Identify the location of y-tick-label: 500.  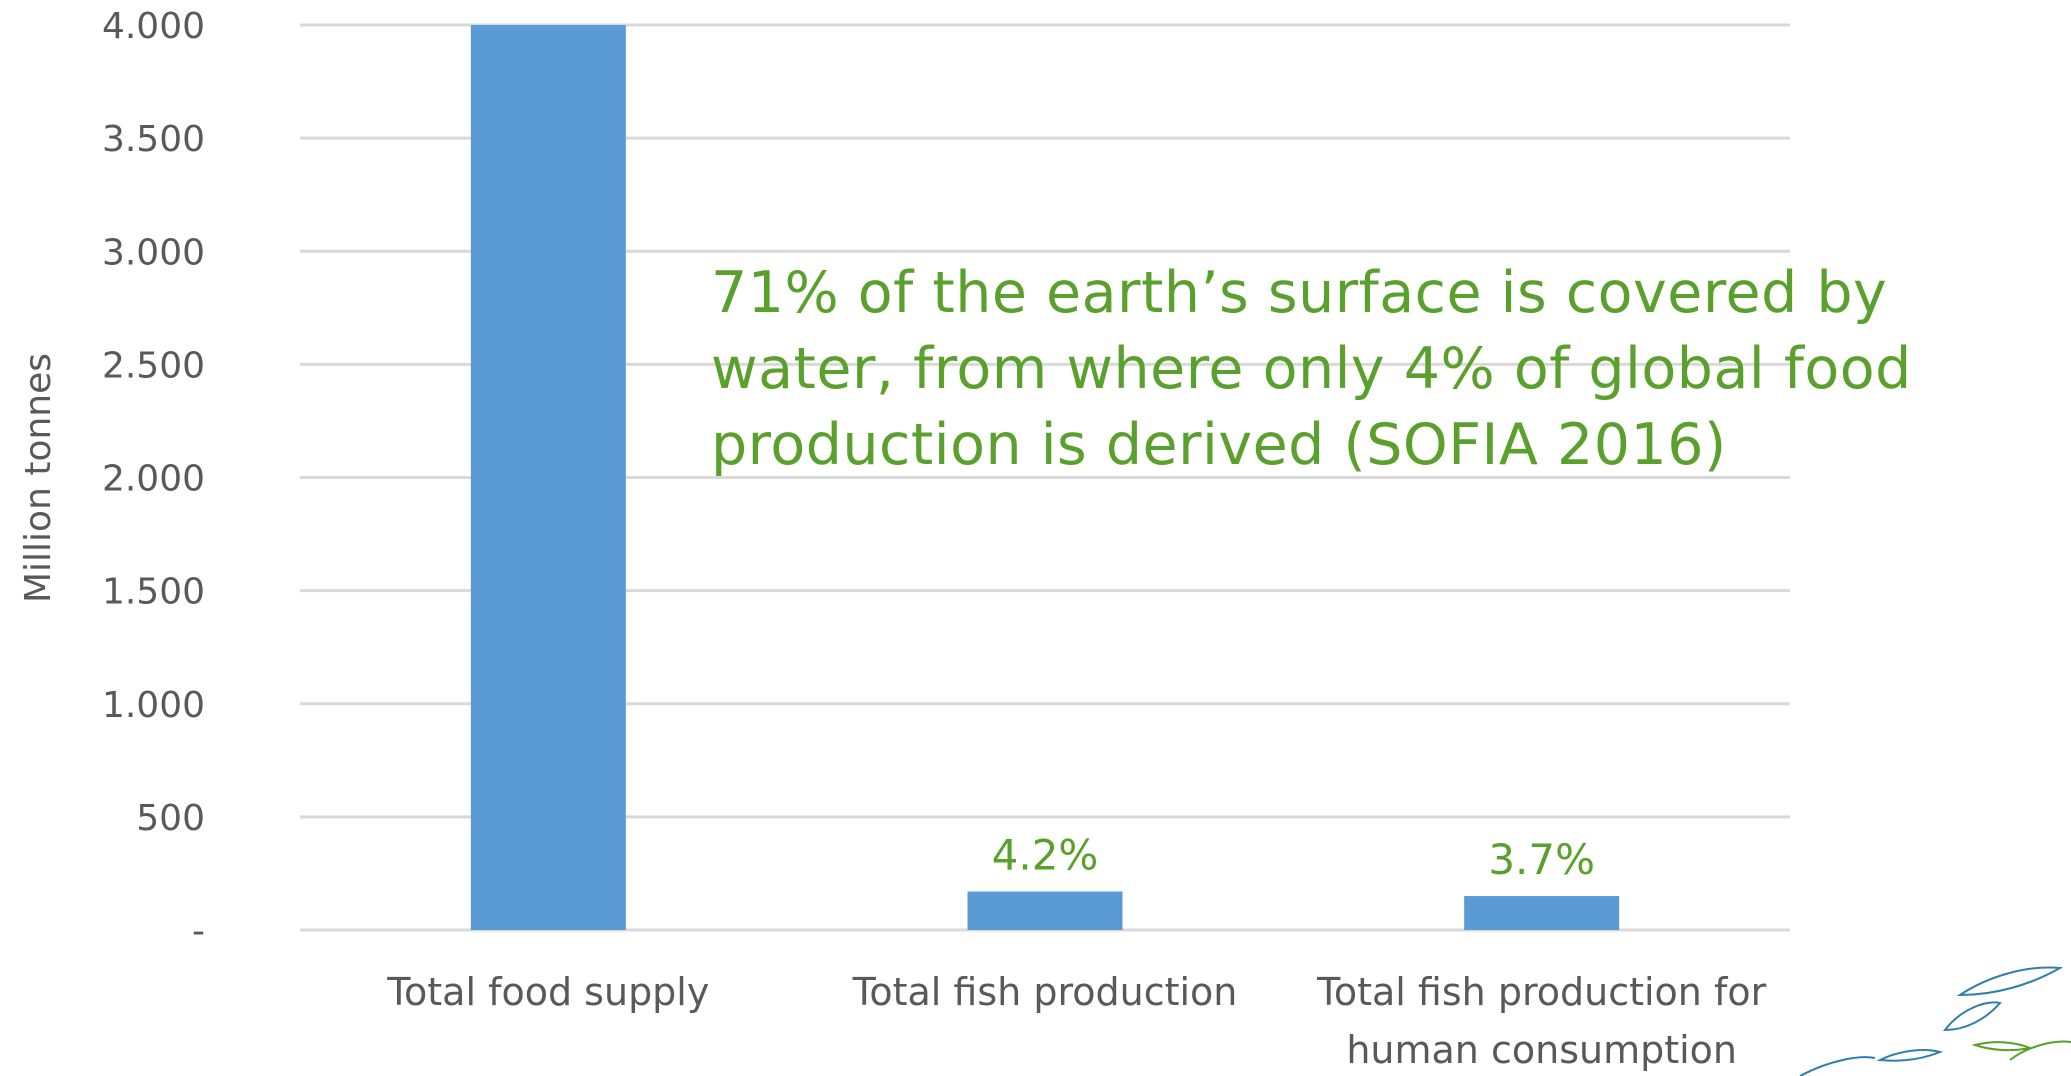
(170, 818).